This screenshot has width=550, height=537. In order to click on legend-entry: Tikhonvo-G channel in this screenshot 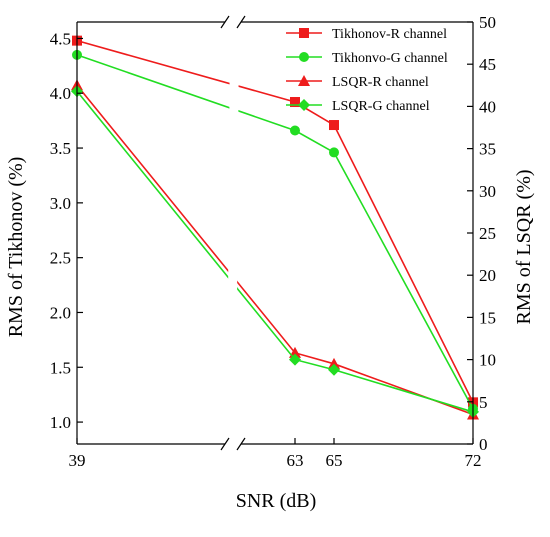, I will do `click(367, 58)`.